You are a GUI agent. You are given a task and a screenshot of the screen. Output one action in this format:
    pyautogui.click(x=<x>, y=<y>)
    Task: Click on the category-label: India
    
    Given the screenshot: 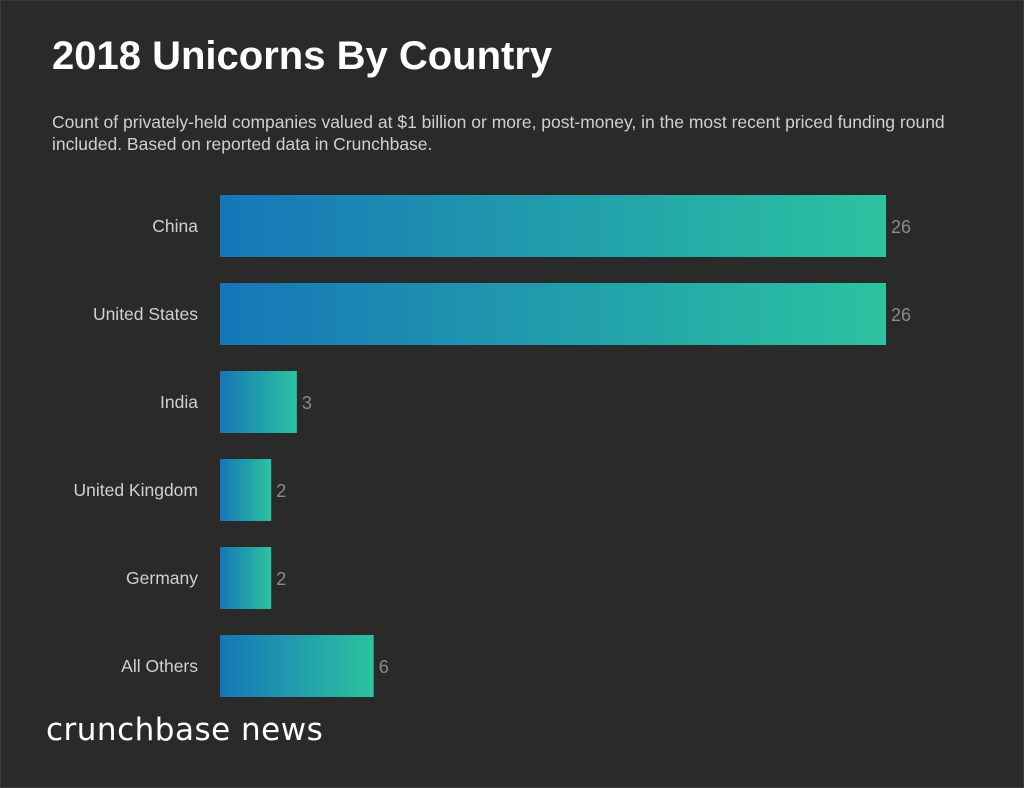 What is the action you would take?
    pyautogui.click(x=179, y=402)
    